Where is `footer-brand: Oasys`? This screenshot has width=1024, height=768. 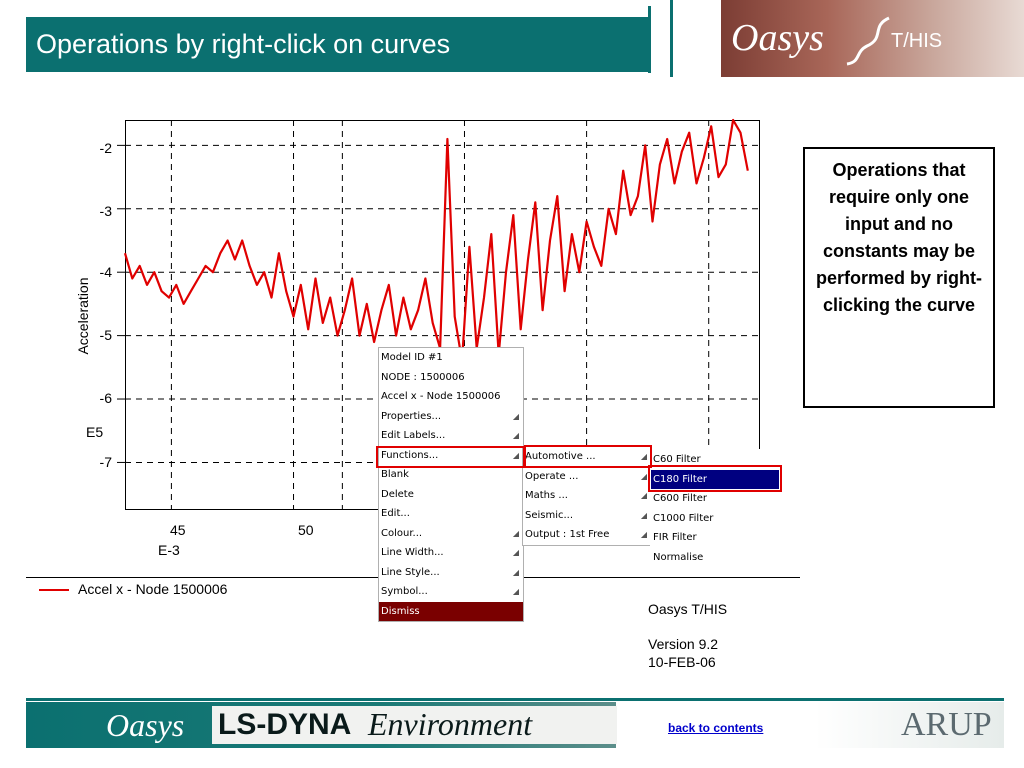 footer-brand: Oasys is located at coordinates (145, 725).